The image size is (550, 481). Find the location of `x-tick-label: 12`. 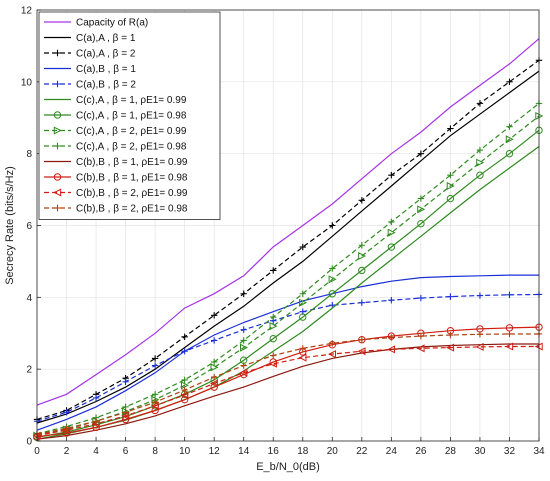

x-tick-label: 12 is located at coordinates (215, 451).